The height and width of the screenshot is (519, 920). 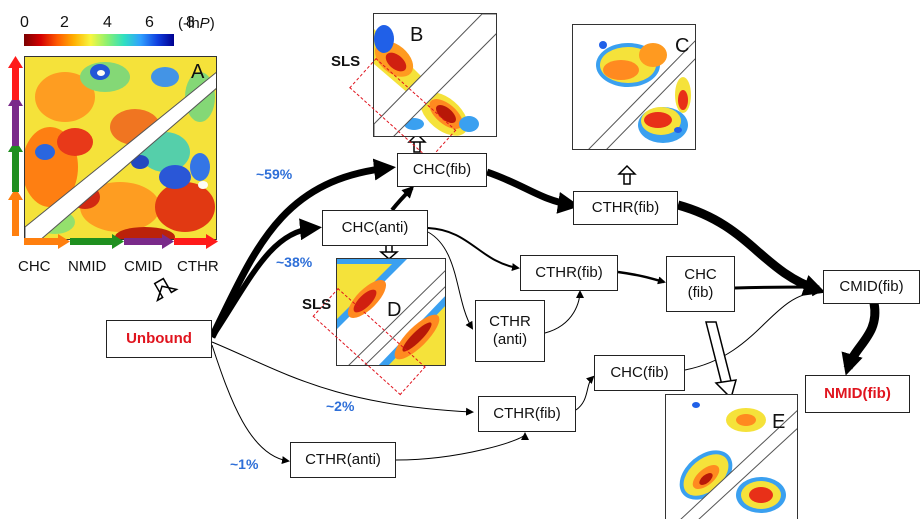 I want to click on axis-segment-nmid-horizontal, so click(x=93, y=241).